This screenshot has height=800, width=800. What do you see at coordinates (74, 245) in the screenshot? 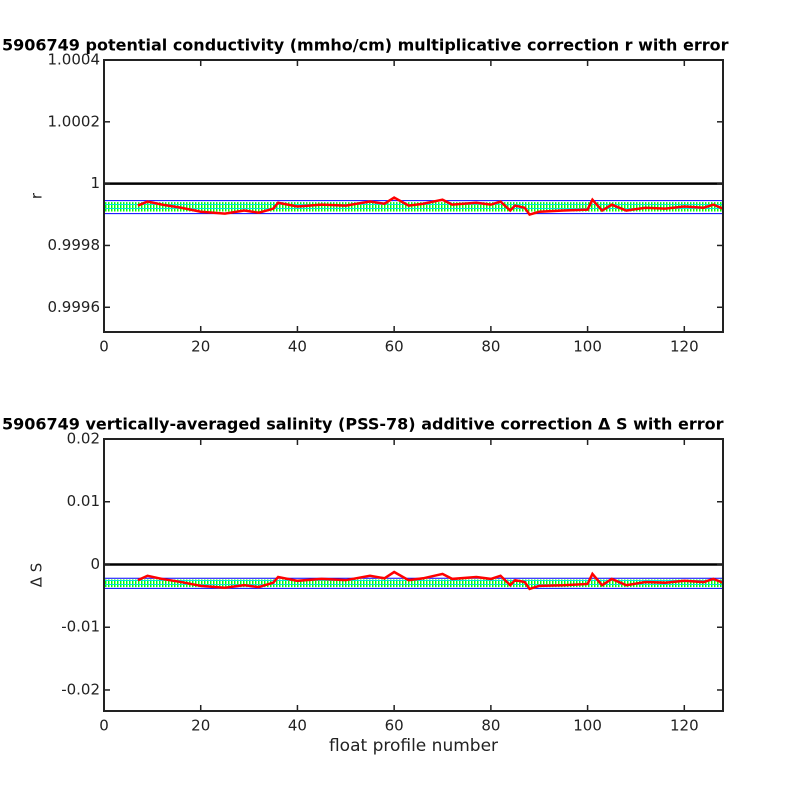
I see `y-tick-label: 0.9998` at bounding box center [74, 245].